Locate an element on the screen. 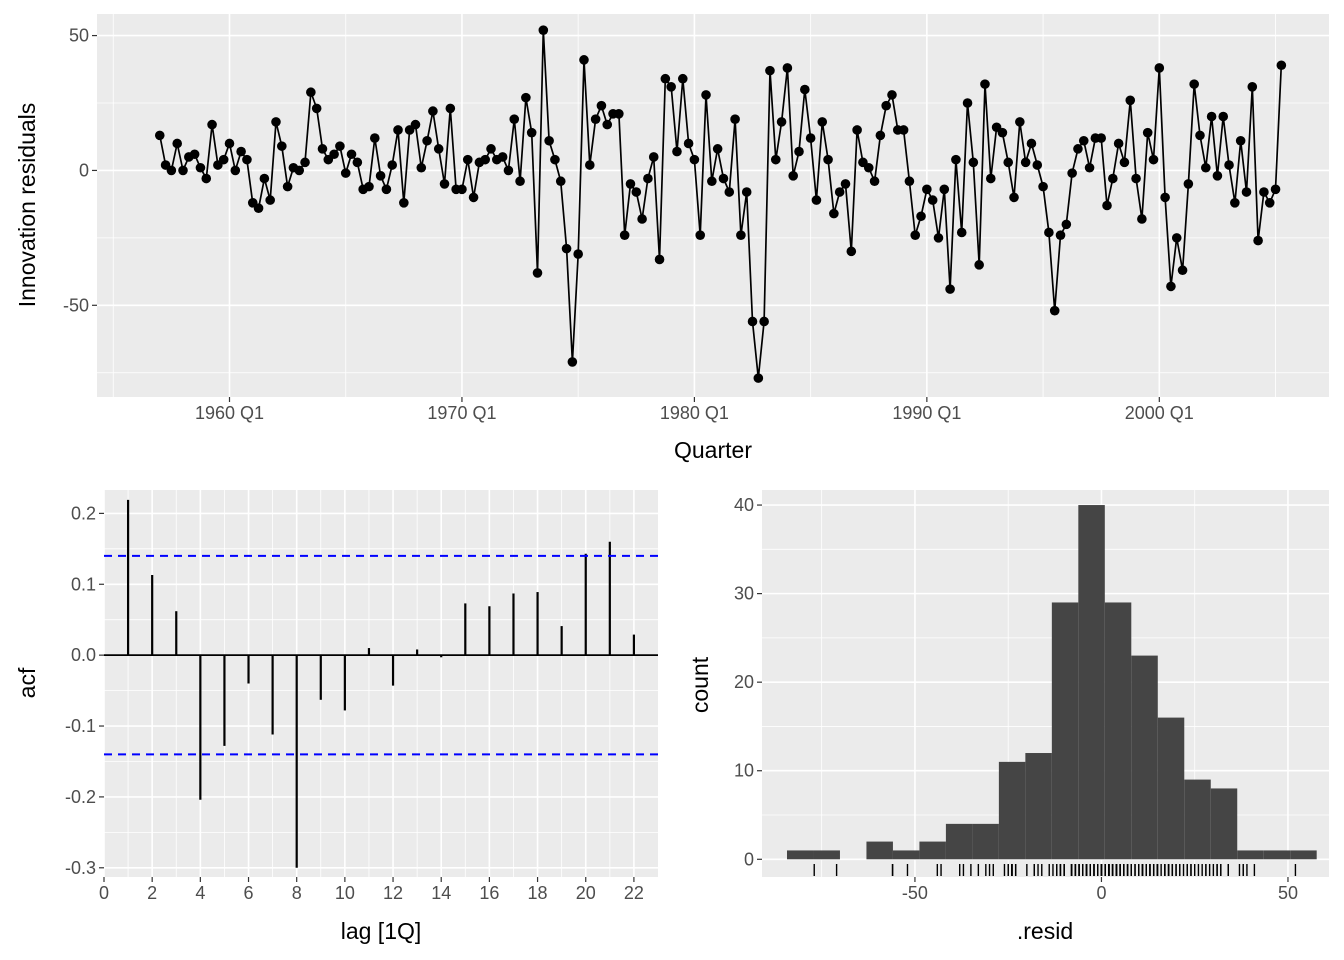 The image size is (1344, 960). acf-x-tick-label: 10 is located at coordinates (345, 893).